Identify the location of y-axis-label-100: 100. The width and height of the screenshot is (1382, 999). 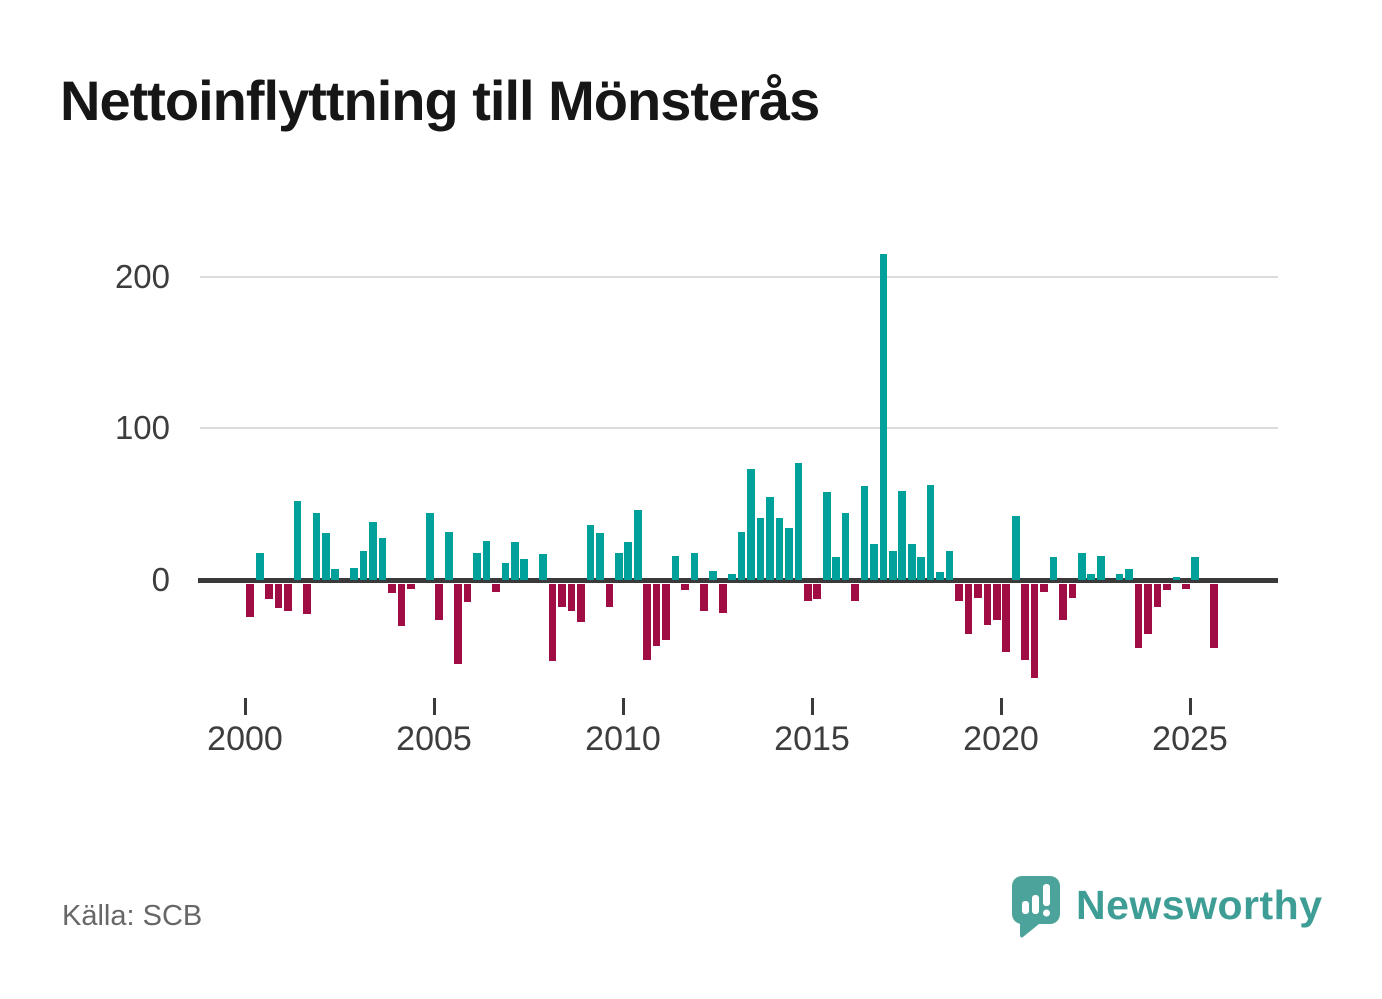
(142, 427).